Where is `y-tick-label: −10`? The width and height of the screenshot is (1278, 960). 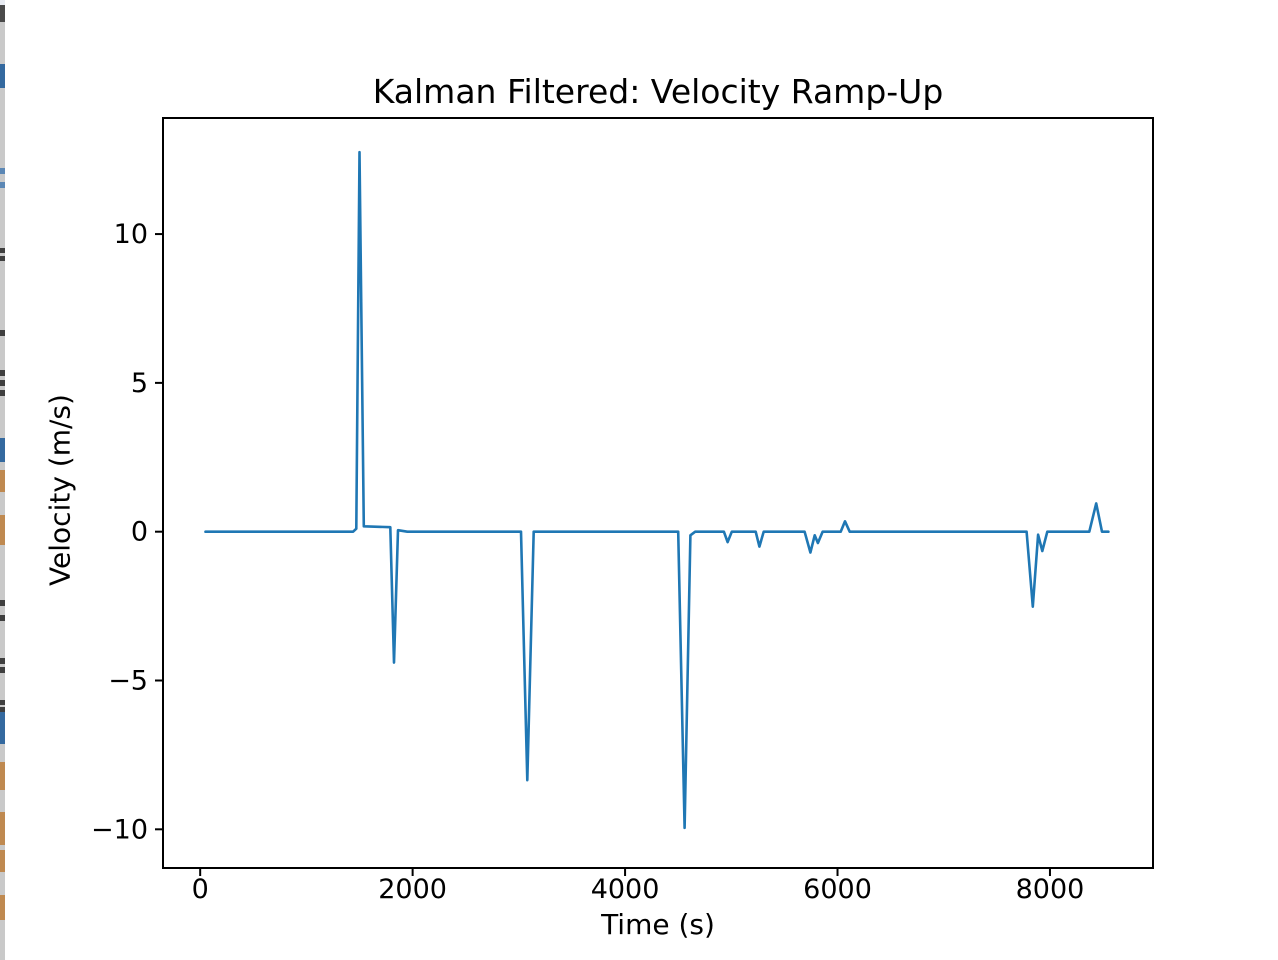
y-tick-label: −10 is located at coordinates (119, 829).